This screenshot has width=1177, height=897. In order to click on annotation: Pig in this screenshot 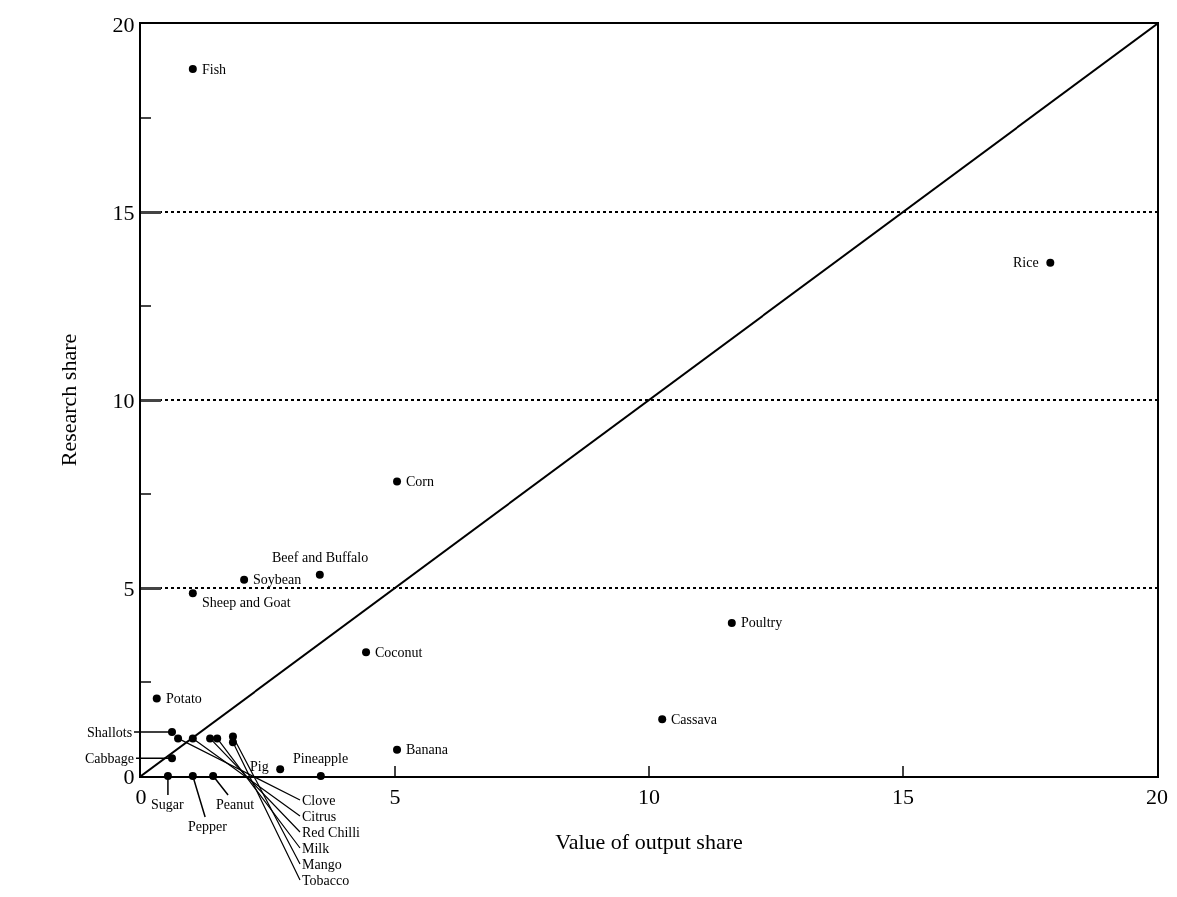, I will do `click(259, 766)`.